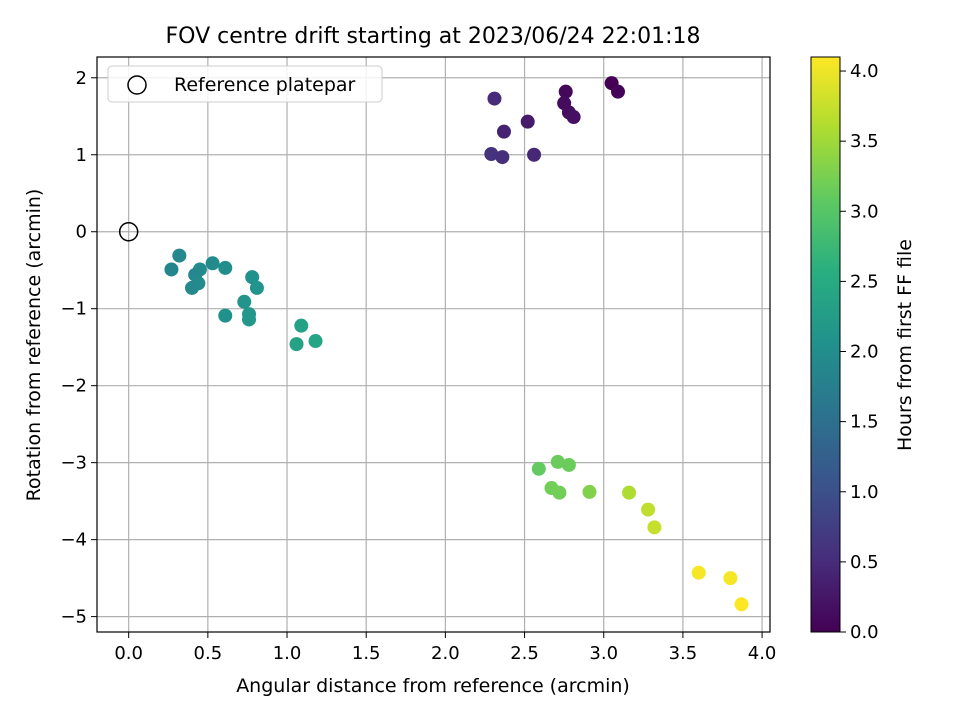  What do you see at coordinates (73, 617) in the screenshot?
I see `y-tick-label: −5` at bounding box center [73, 617].